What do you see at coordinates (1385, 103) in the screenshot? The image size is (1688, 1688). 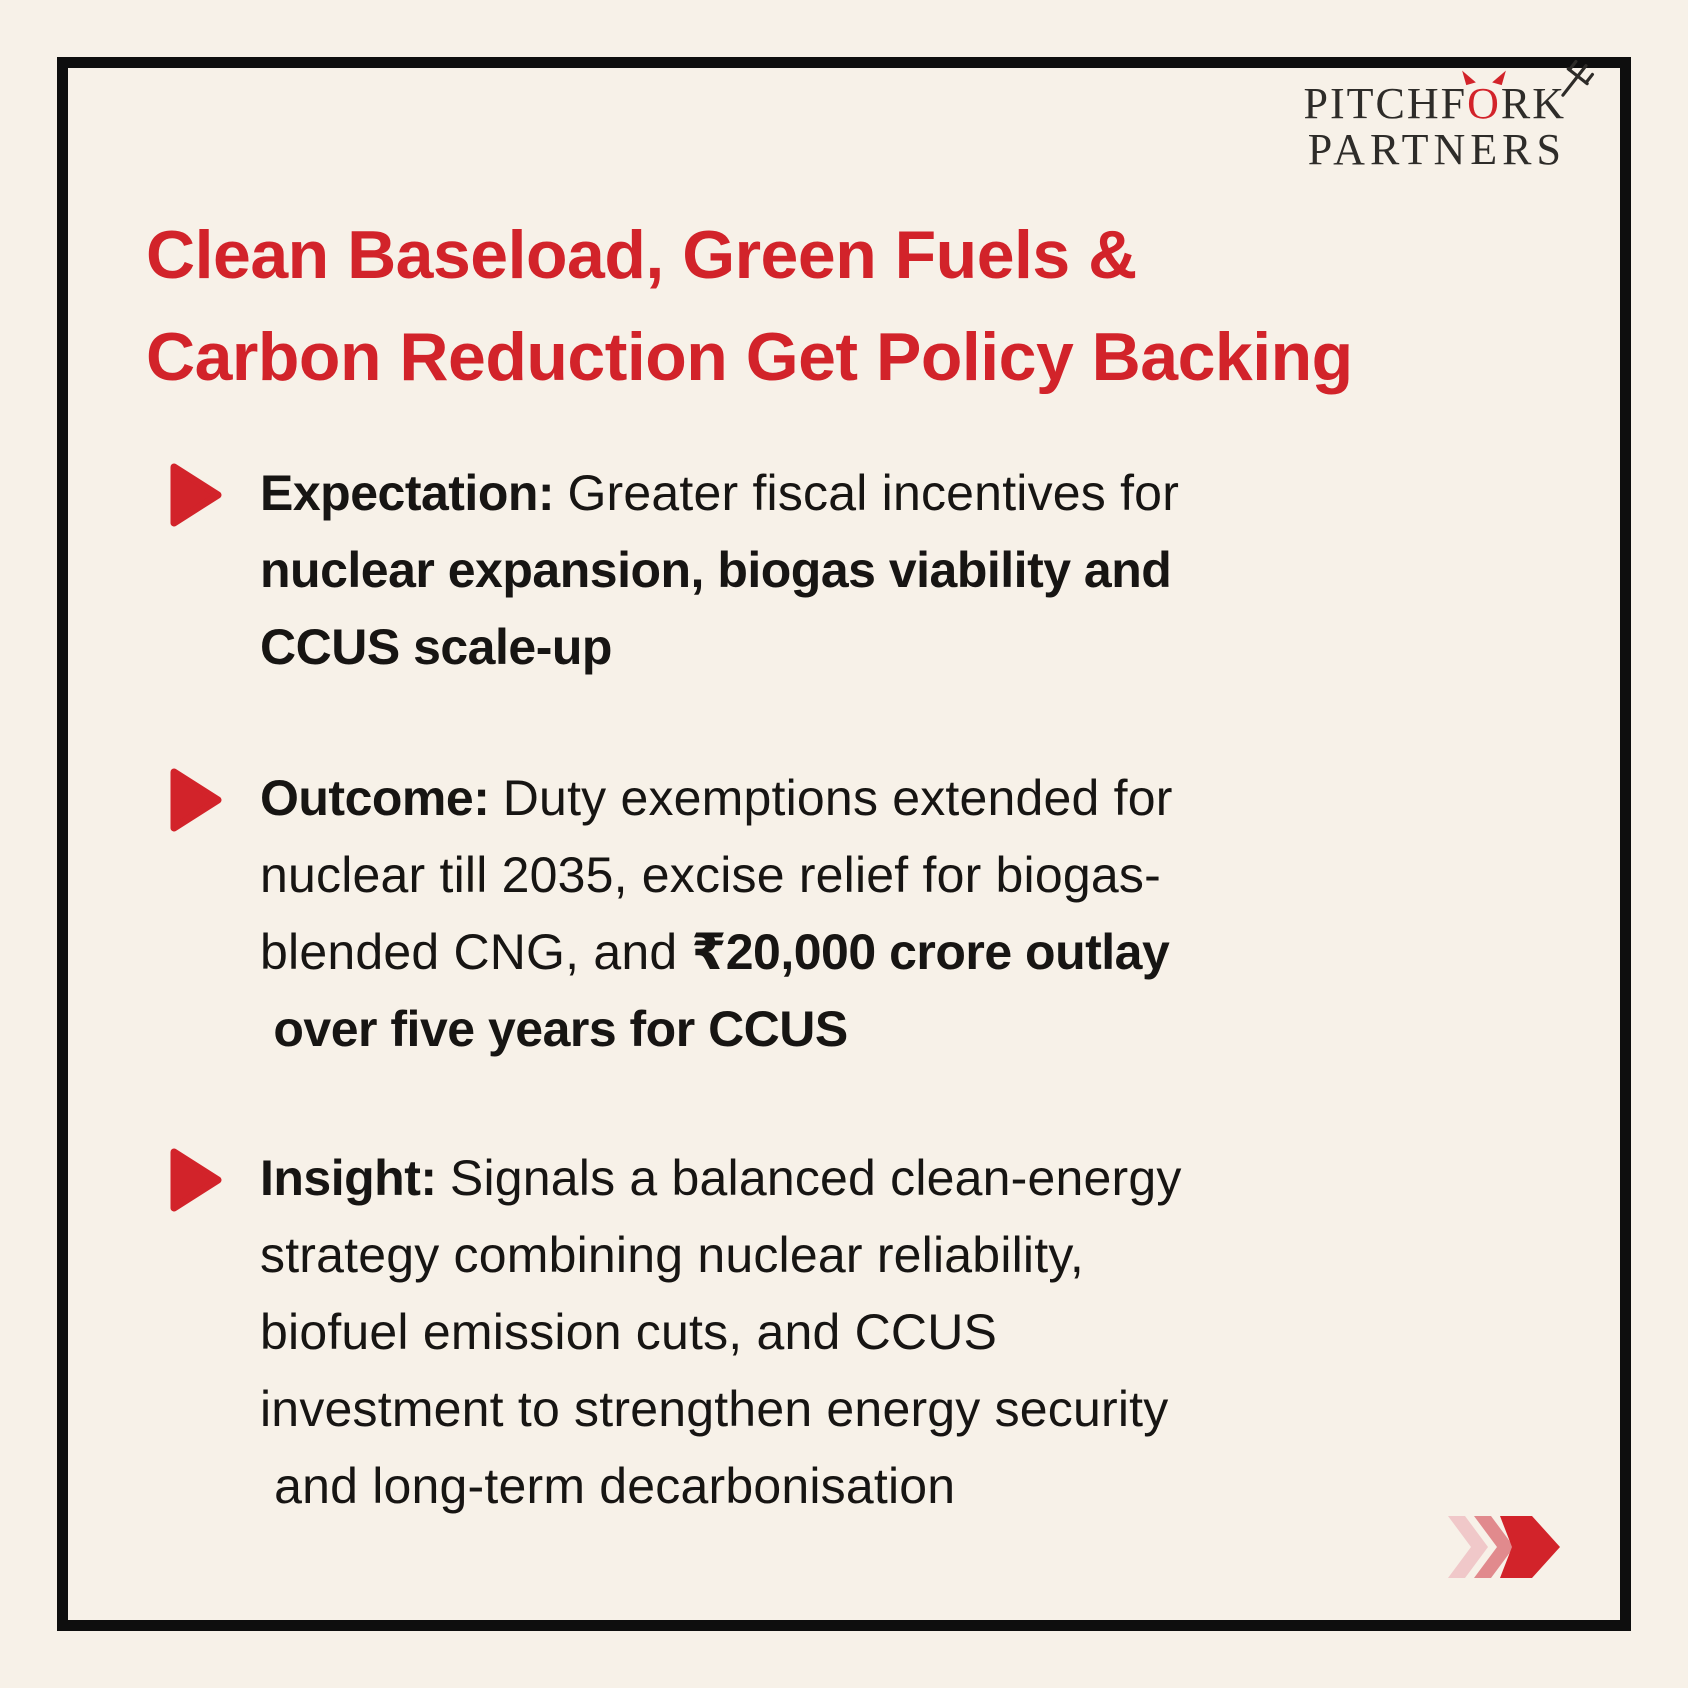 I see `logo-text-pre: PITCHF` at bounding box center [1385, 103].